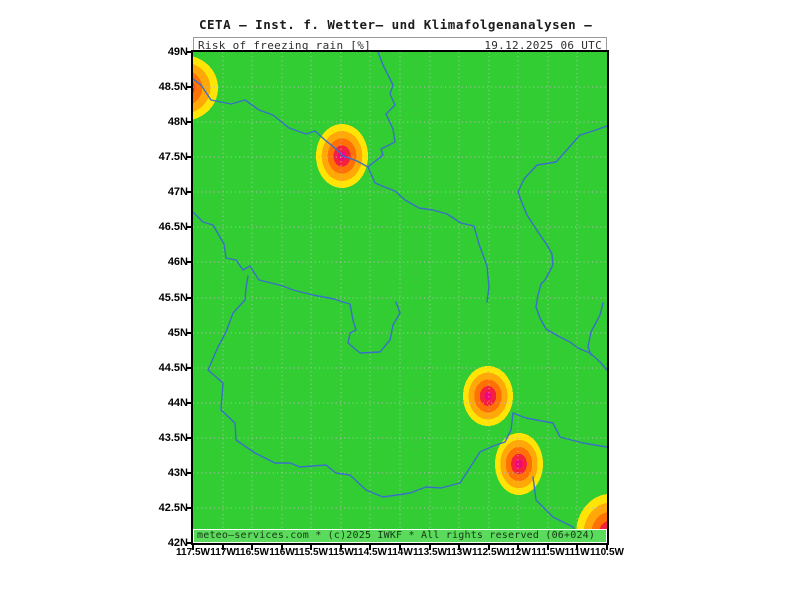 The height and width of the screenshot is (600, 800). Describe the element at coordinates (173, 227) in the screenshot. I see `lat-tick-label: 46.5N` at that location.